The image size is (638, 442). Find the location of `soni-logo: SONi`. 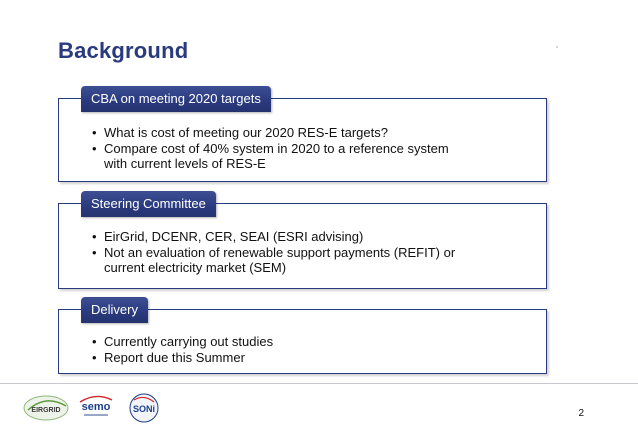

soni-logo: SONi is located at coordinates (144, 408).